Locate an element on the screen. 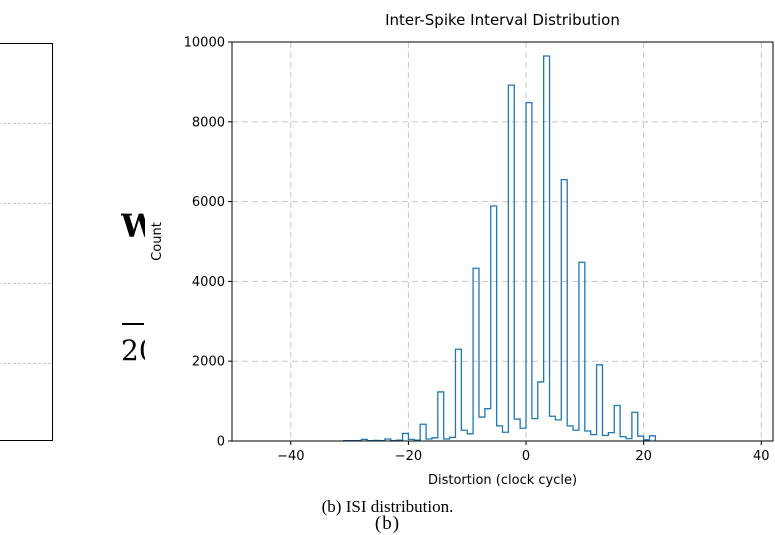 This screenshot has width=775, height=535. occluded-symbol: W is located at coordinates (133, 226).